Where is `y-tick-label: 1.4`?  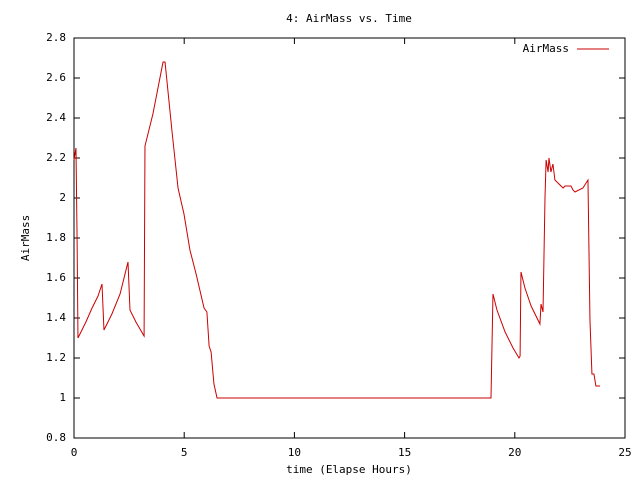 y-tick-label: 1.4 is located at coordinates (56, 317).